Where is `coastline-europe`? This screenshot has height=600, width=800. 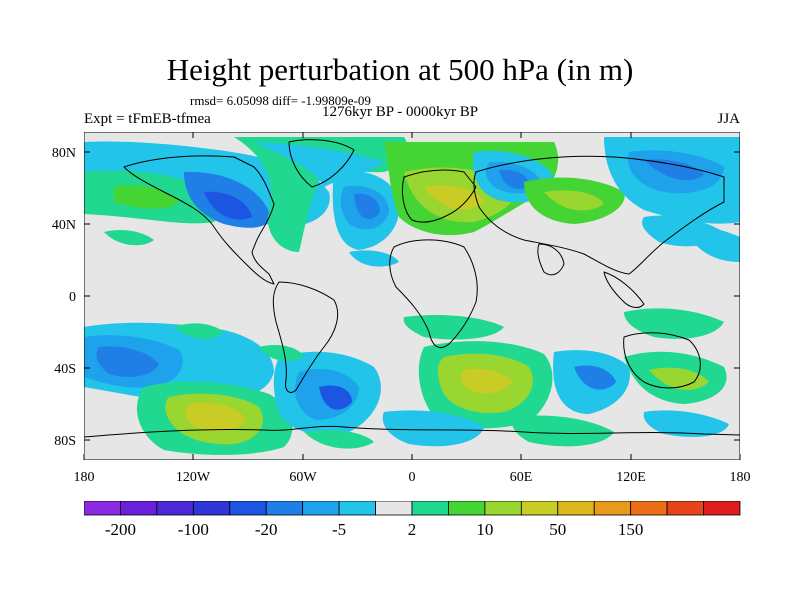
coastline-europe is located at coordinates (439, 196).